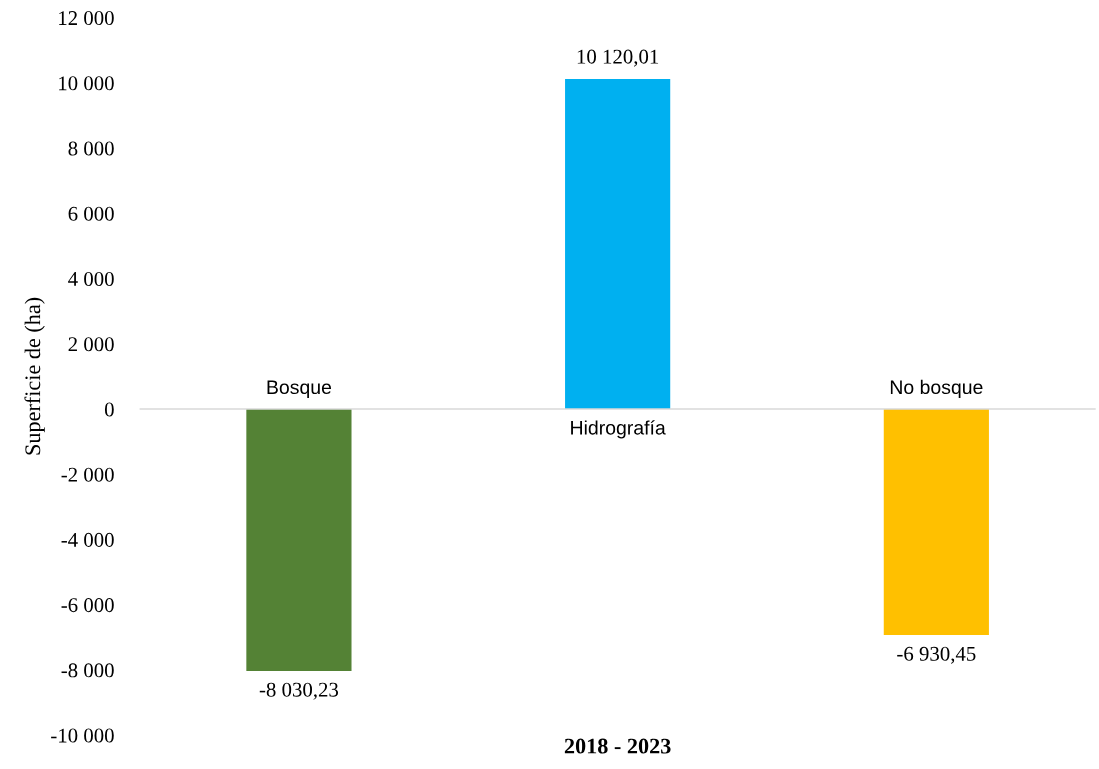 This screenshot has width=1099, height=769. Describe the element at coordinates (299, 691) in the screenshot. I see `data-label: -8 030,23` at that location.